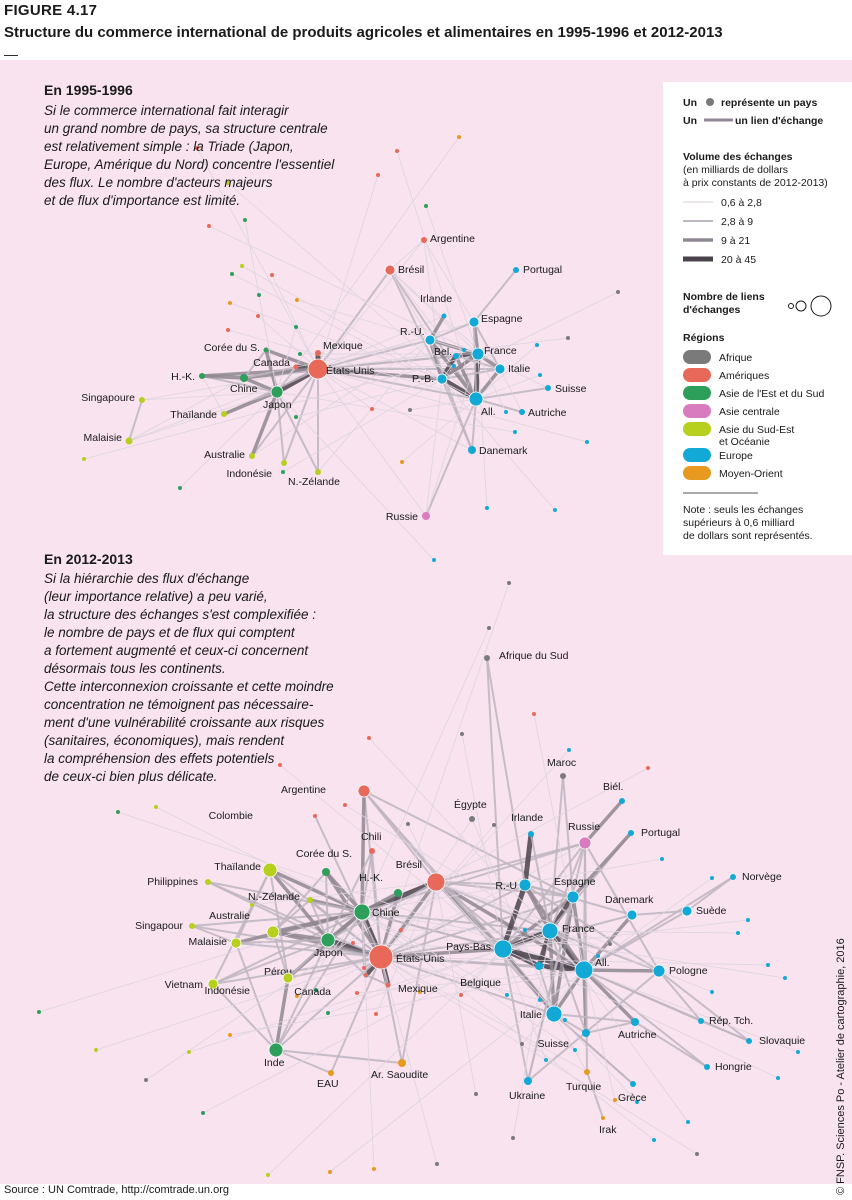  What do you see at coordinates (527, 1089) in the screenshot?
I see `country-node-ua: Ukraine` at bounding box center [527, 1089].